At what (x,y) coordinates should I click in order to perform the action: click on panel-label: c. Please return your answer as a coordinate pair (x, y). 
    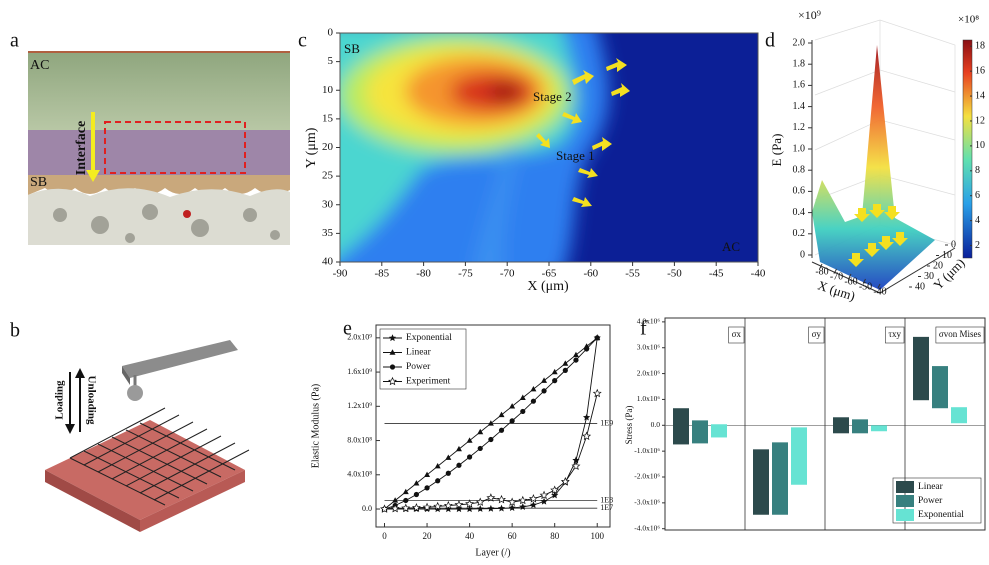
    Looking at the image, I should click on (302, 41).